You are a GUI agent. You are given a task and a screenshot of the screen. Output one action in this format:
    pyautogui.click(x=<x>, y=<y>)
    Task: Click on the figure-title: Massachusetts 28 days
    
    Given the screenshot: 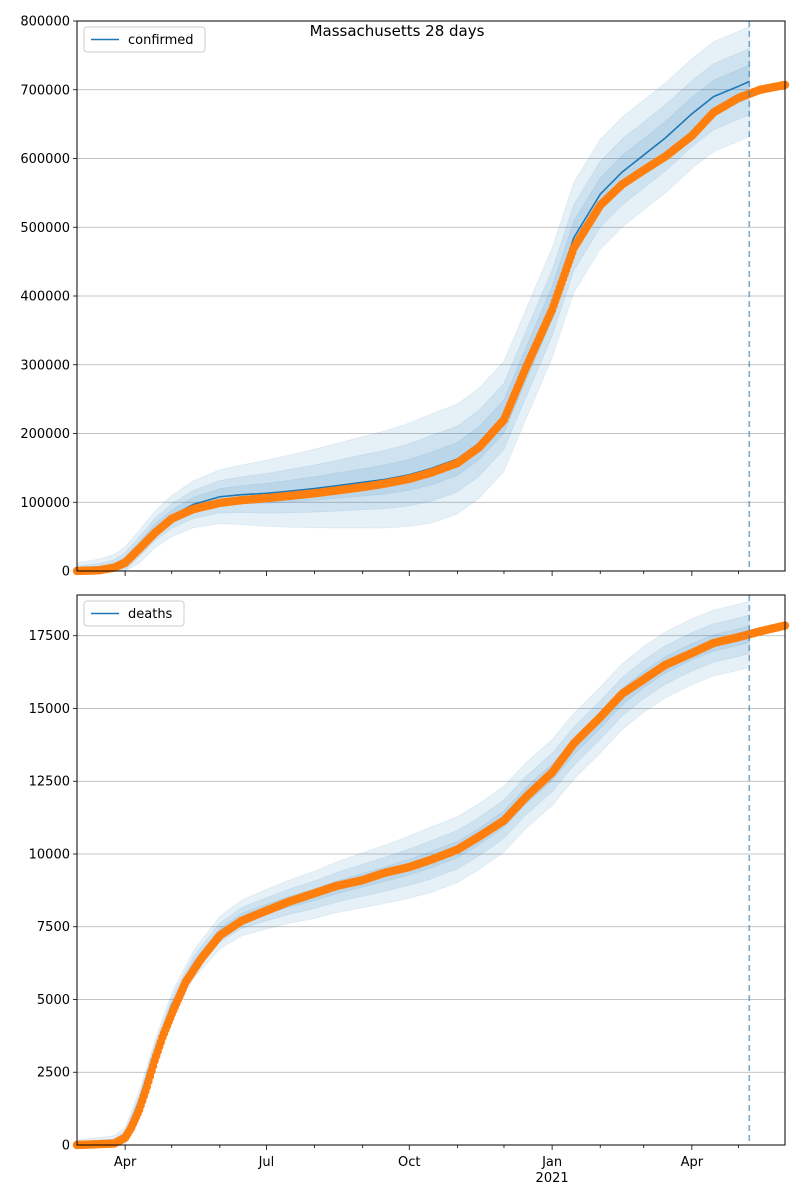 What is the action you would take?
    pyautogui.click(x=397, y=31)
    